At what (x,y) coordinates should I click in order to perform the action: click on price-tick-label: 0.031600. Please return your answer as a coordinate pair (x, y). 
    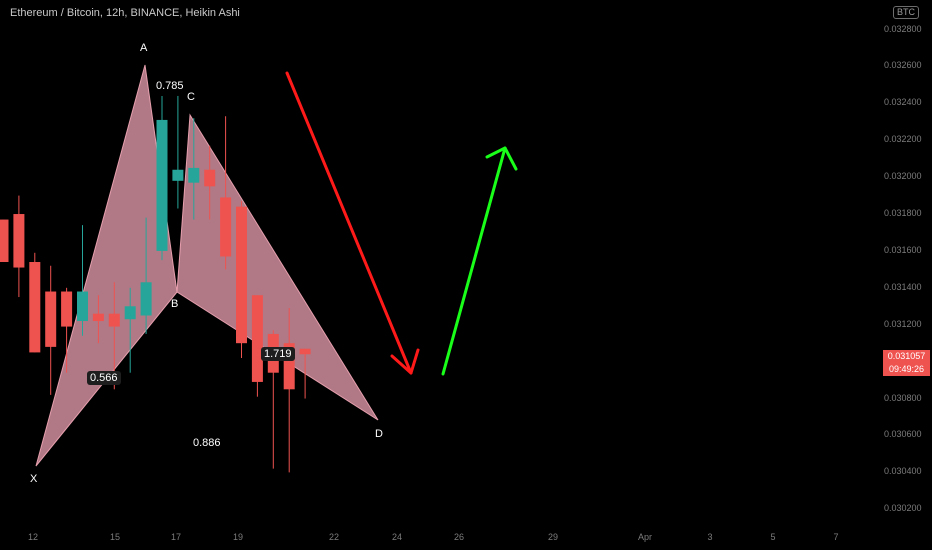
    Looking at the image, I should click on (903, 249).